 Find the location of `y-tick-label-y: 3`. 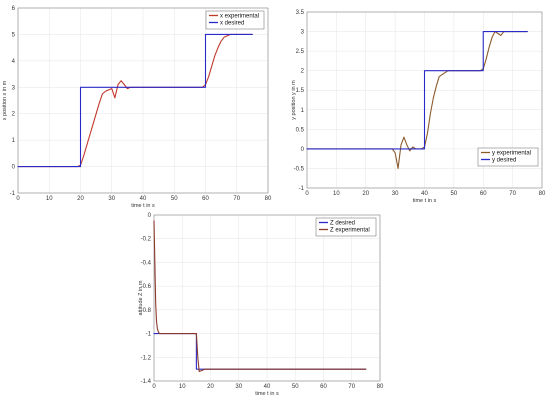

y-tick-label-y: 3 is located at coordinates (303, 33).